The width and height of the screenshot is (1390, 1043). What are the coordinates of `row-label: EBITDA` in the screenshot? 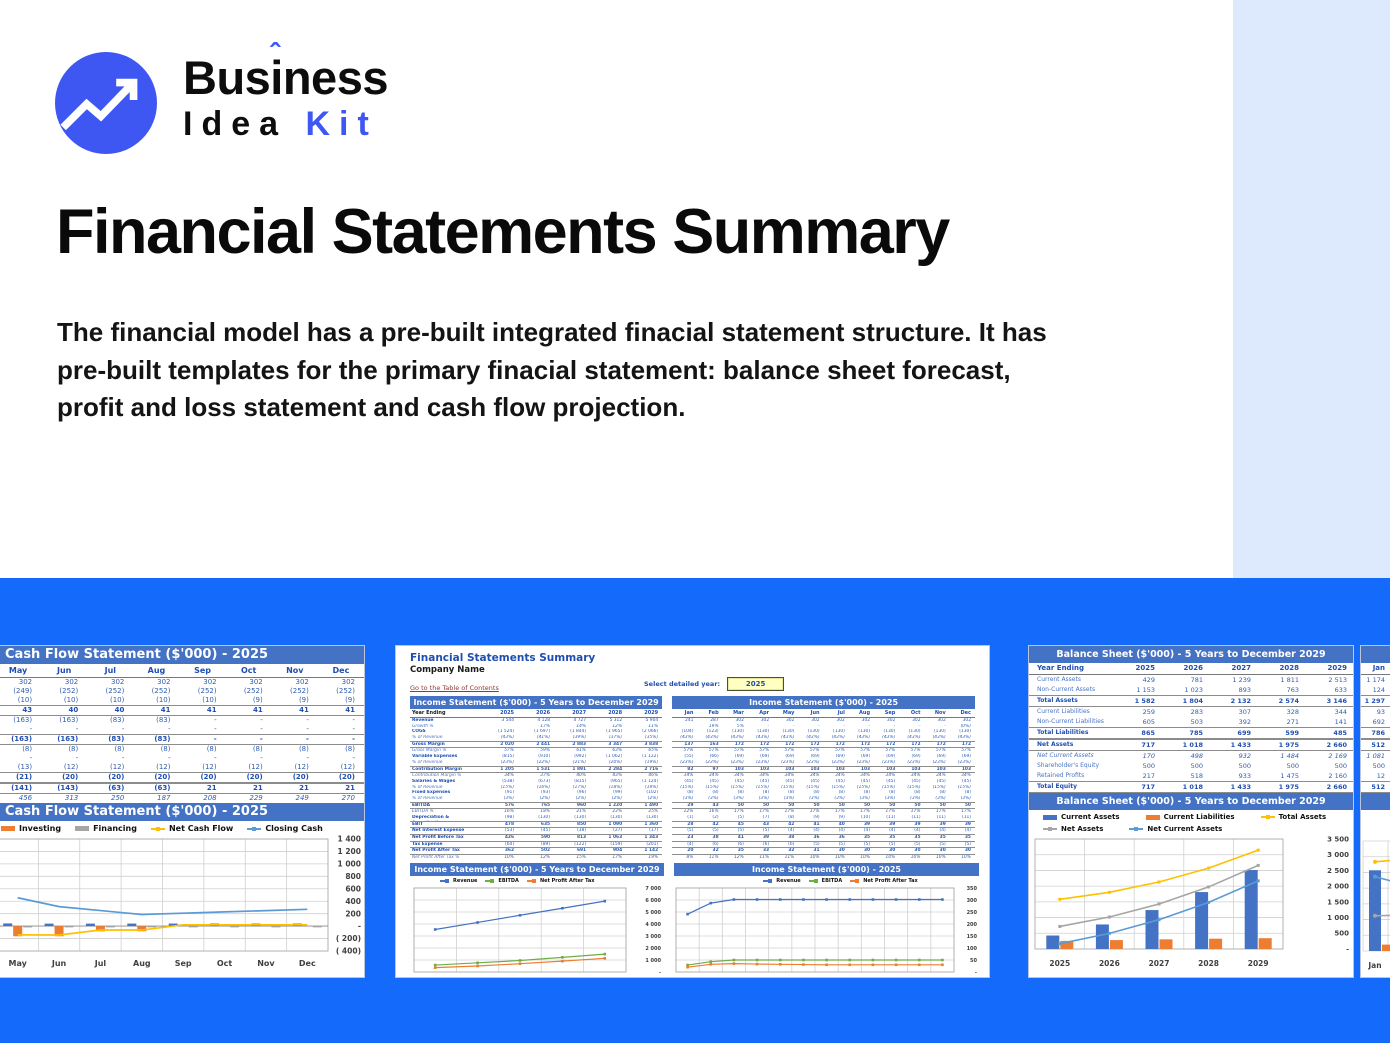 It's located at (421, 805).